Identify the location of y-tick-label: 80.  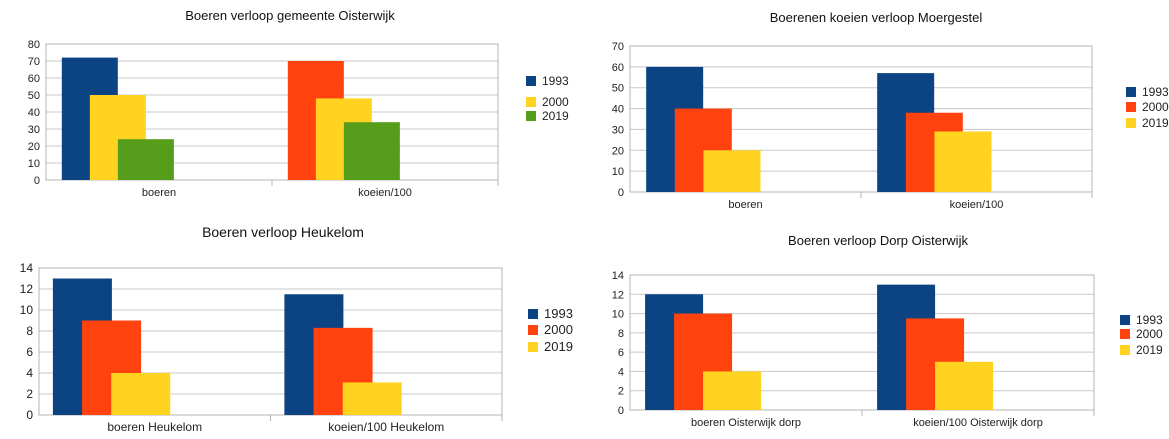
(34, 45).